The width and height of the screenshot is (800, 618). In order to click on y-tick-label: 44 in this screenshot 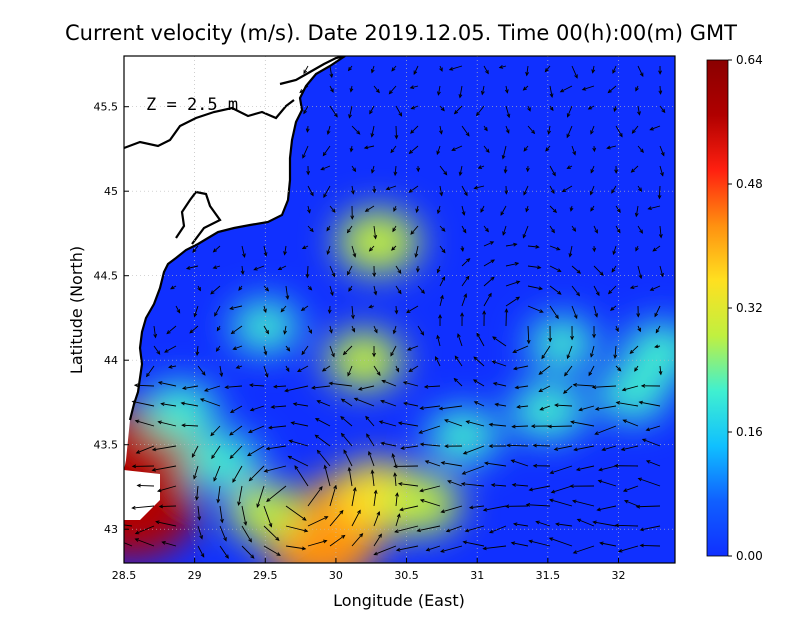, I will do `click(111, 360)`.